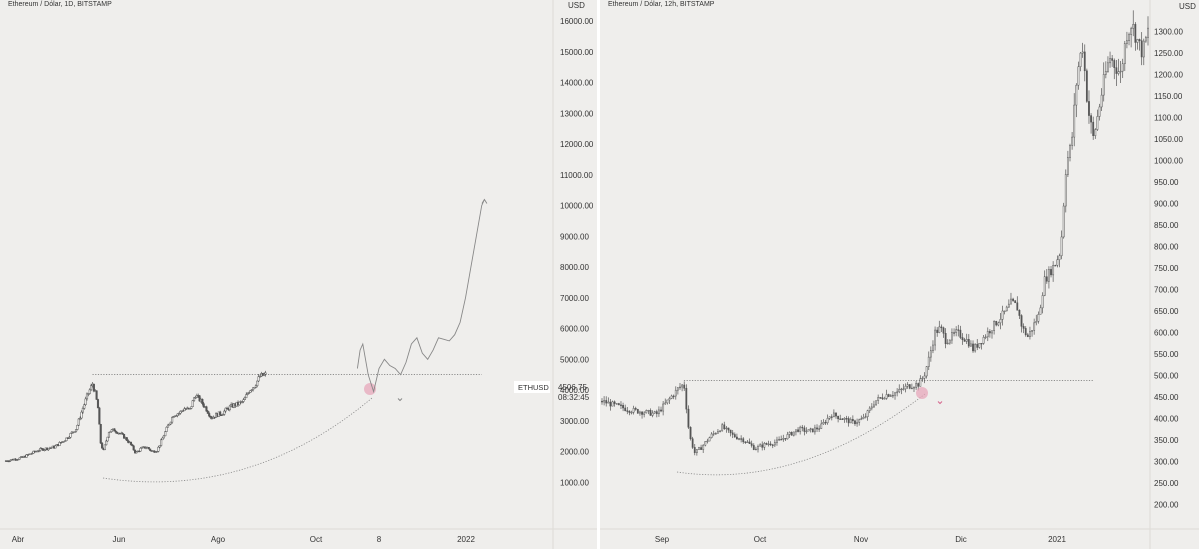 The width and height of the screenshot is (1199, 549). What do you see at coordinates (1168, 117) in the screenshot?
I see `price-tick-label: 1100.00` at bounding box center [1168, 117].